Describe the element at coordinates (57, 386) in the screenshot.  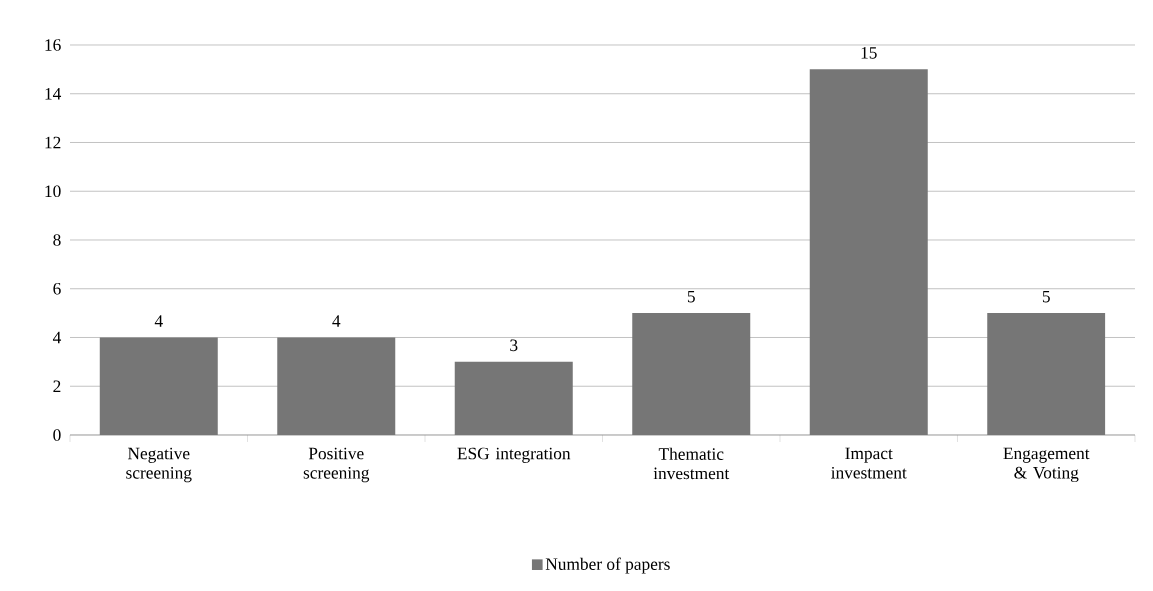
I see `y-tick-label: 2` at that location.